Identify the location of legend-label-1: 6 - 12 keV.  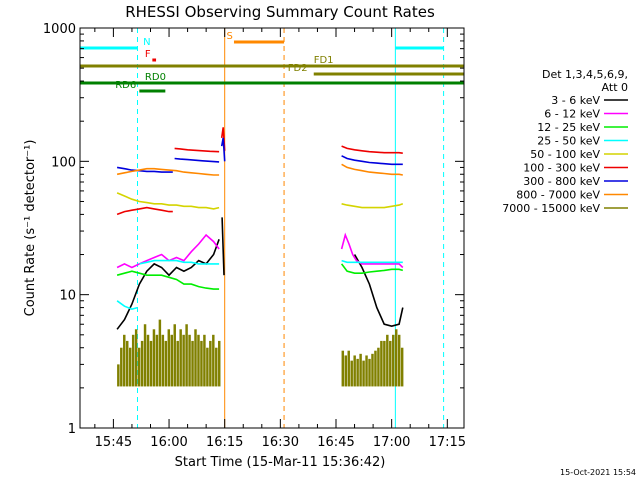
(572, 114).